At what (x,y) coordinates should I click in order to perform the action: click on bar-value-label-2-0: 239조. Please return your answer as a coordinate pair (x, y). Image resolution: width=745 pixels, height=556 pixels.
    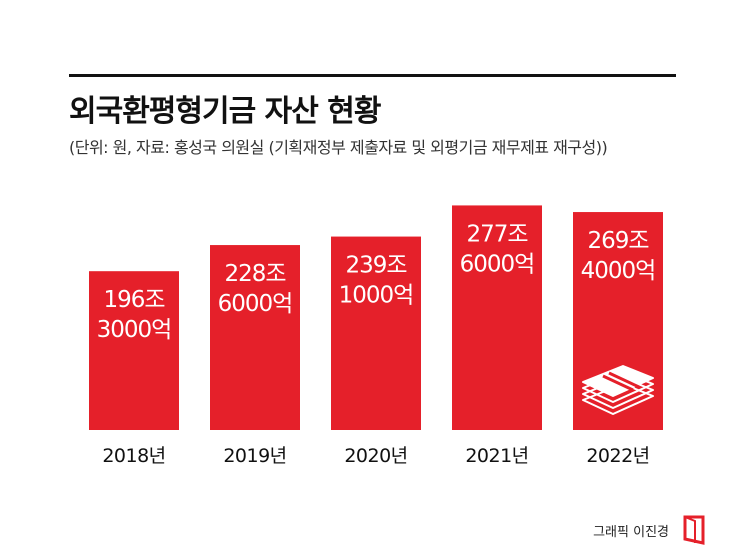
    Looking at the image, I should click on (375, 266).